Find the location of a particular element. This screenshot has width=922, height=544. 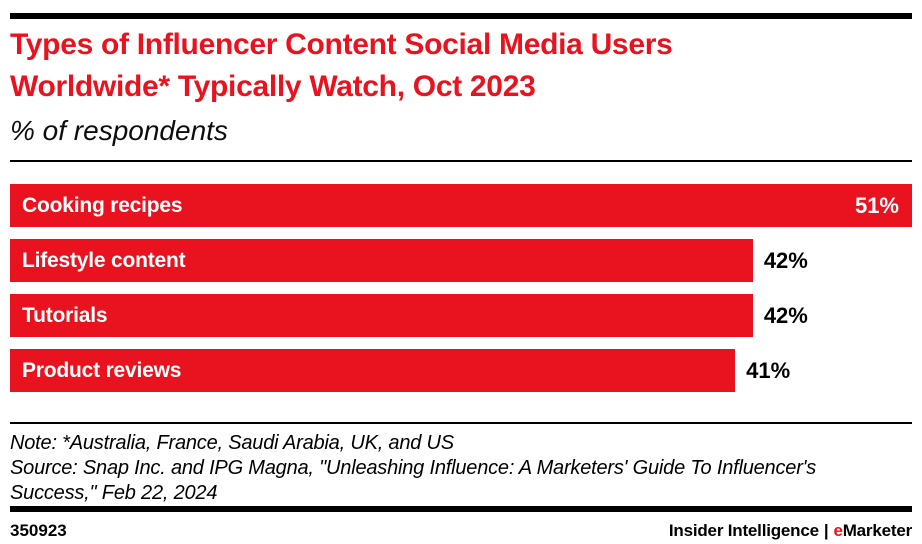

footer-rule is located at coordinates (461, 509).